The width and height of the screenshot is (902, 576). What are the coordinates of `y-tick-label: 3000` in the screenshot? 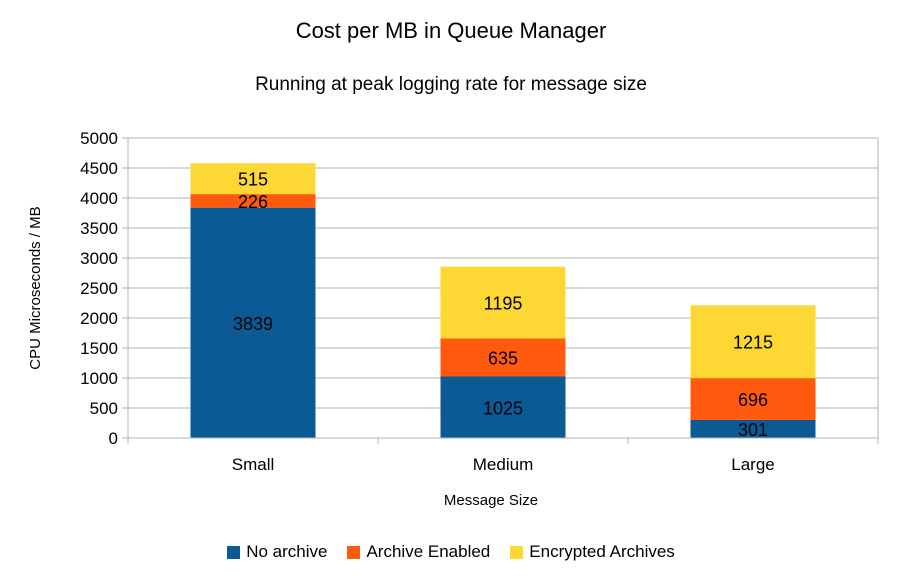 It's located at (99, 258).